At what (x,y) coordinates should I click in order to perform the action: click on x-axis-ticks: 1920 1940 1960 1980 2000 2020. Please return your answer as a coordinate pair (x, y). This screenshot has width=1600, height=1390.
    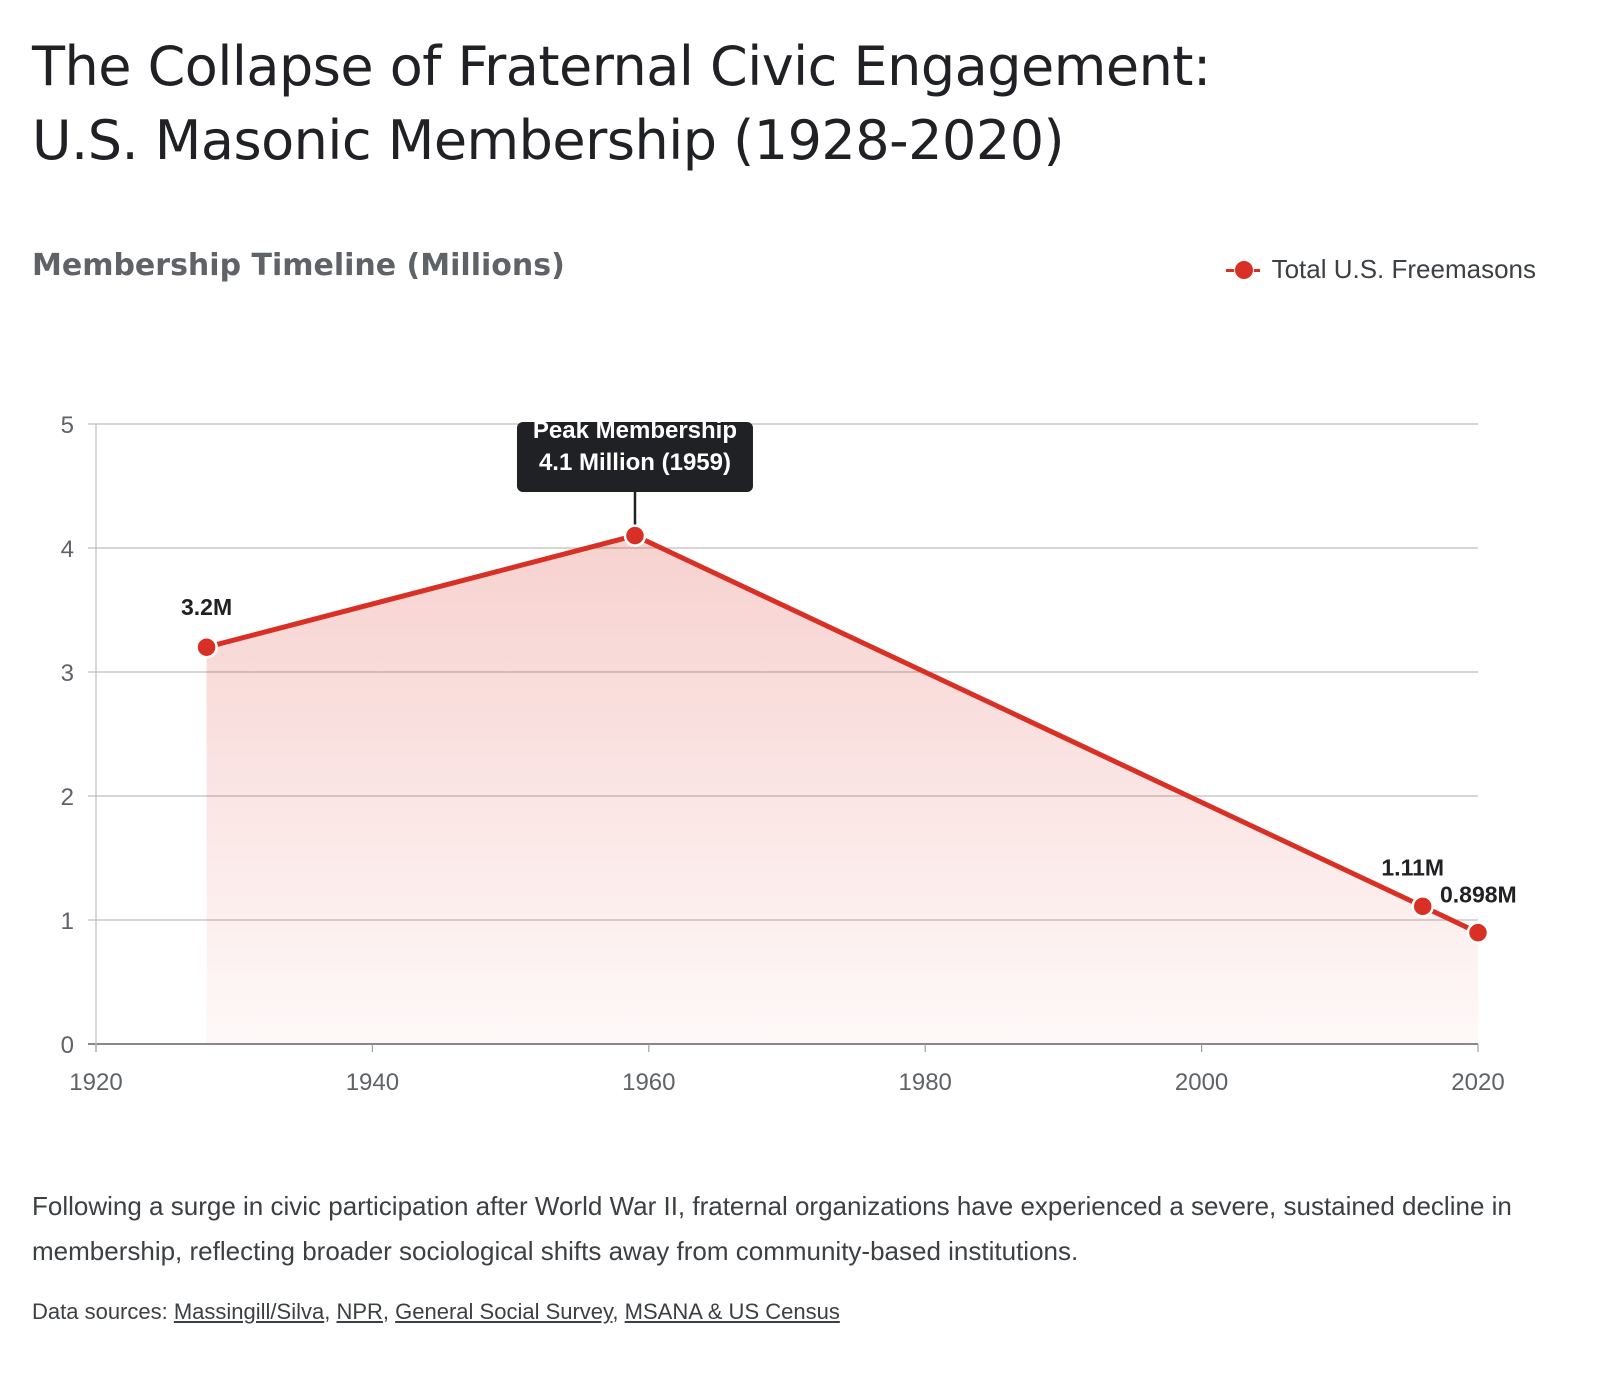
    Looking at the image, I should click on (787, 1070).